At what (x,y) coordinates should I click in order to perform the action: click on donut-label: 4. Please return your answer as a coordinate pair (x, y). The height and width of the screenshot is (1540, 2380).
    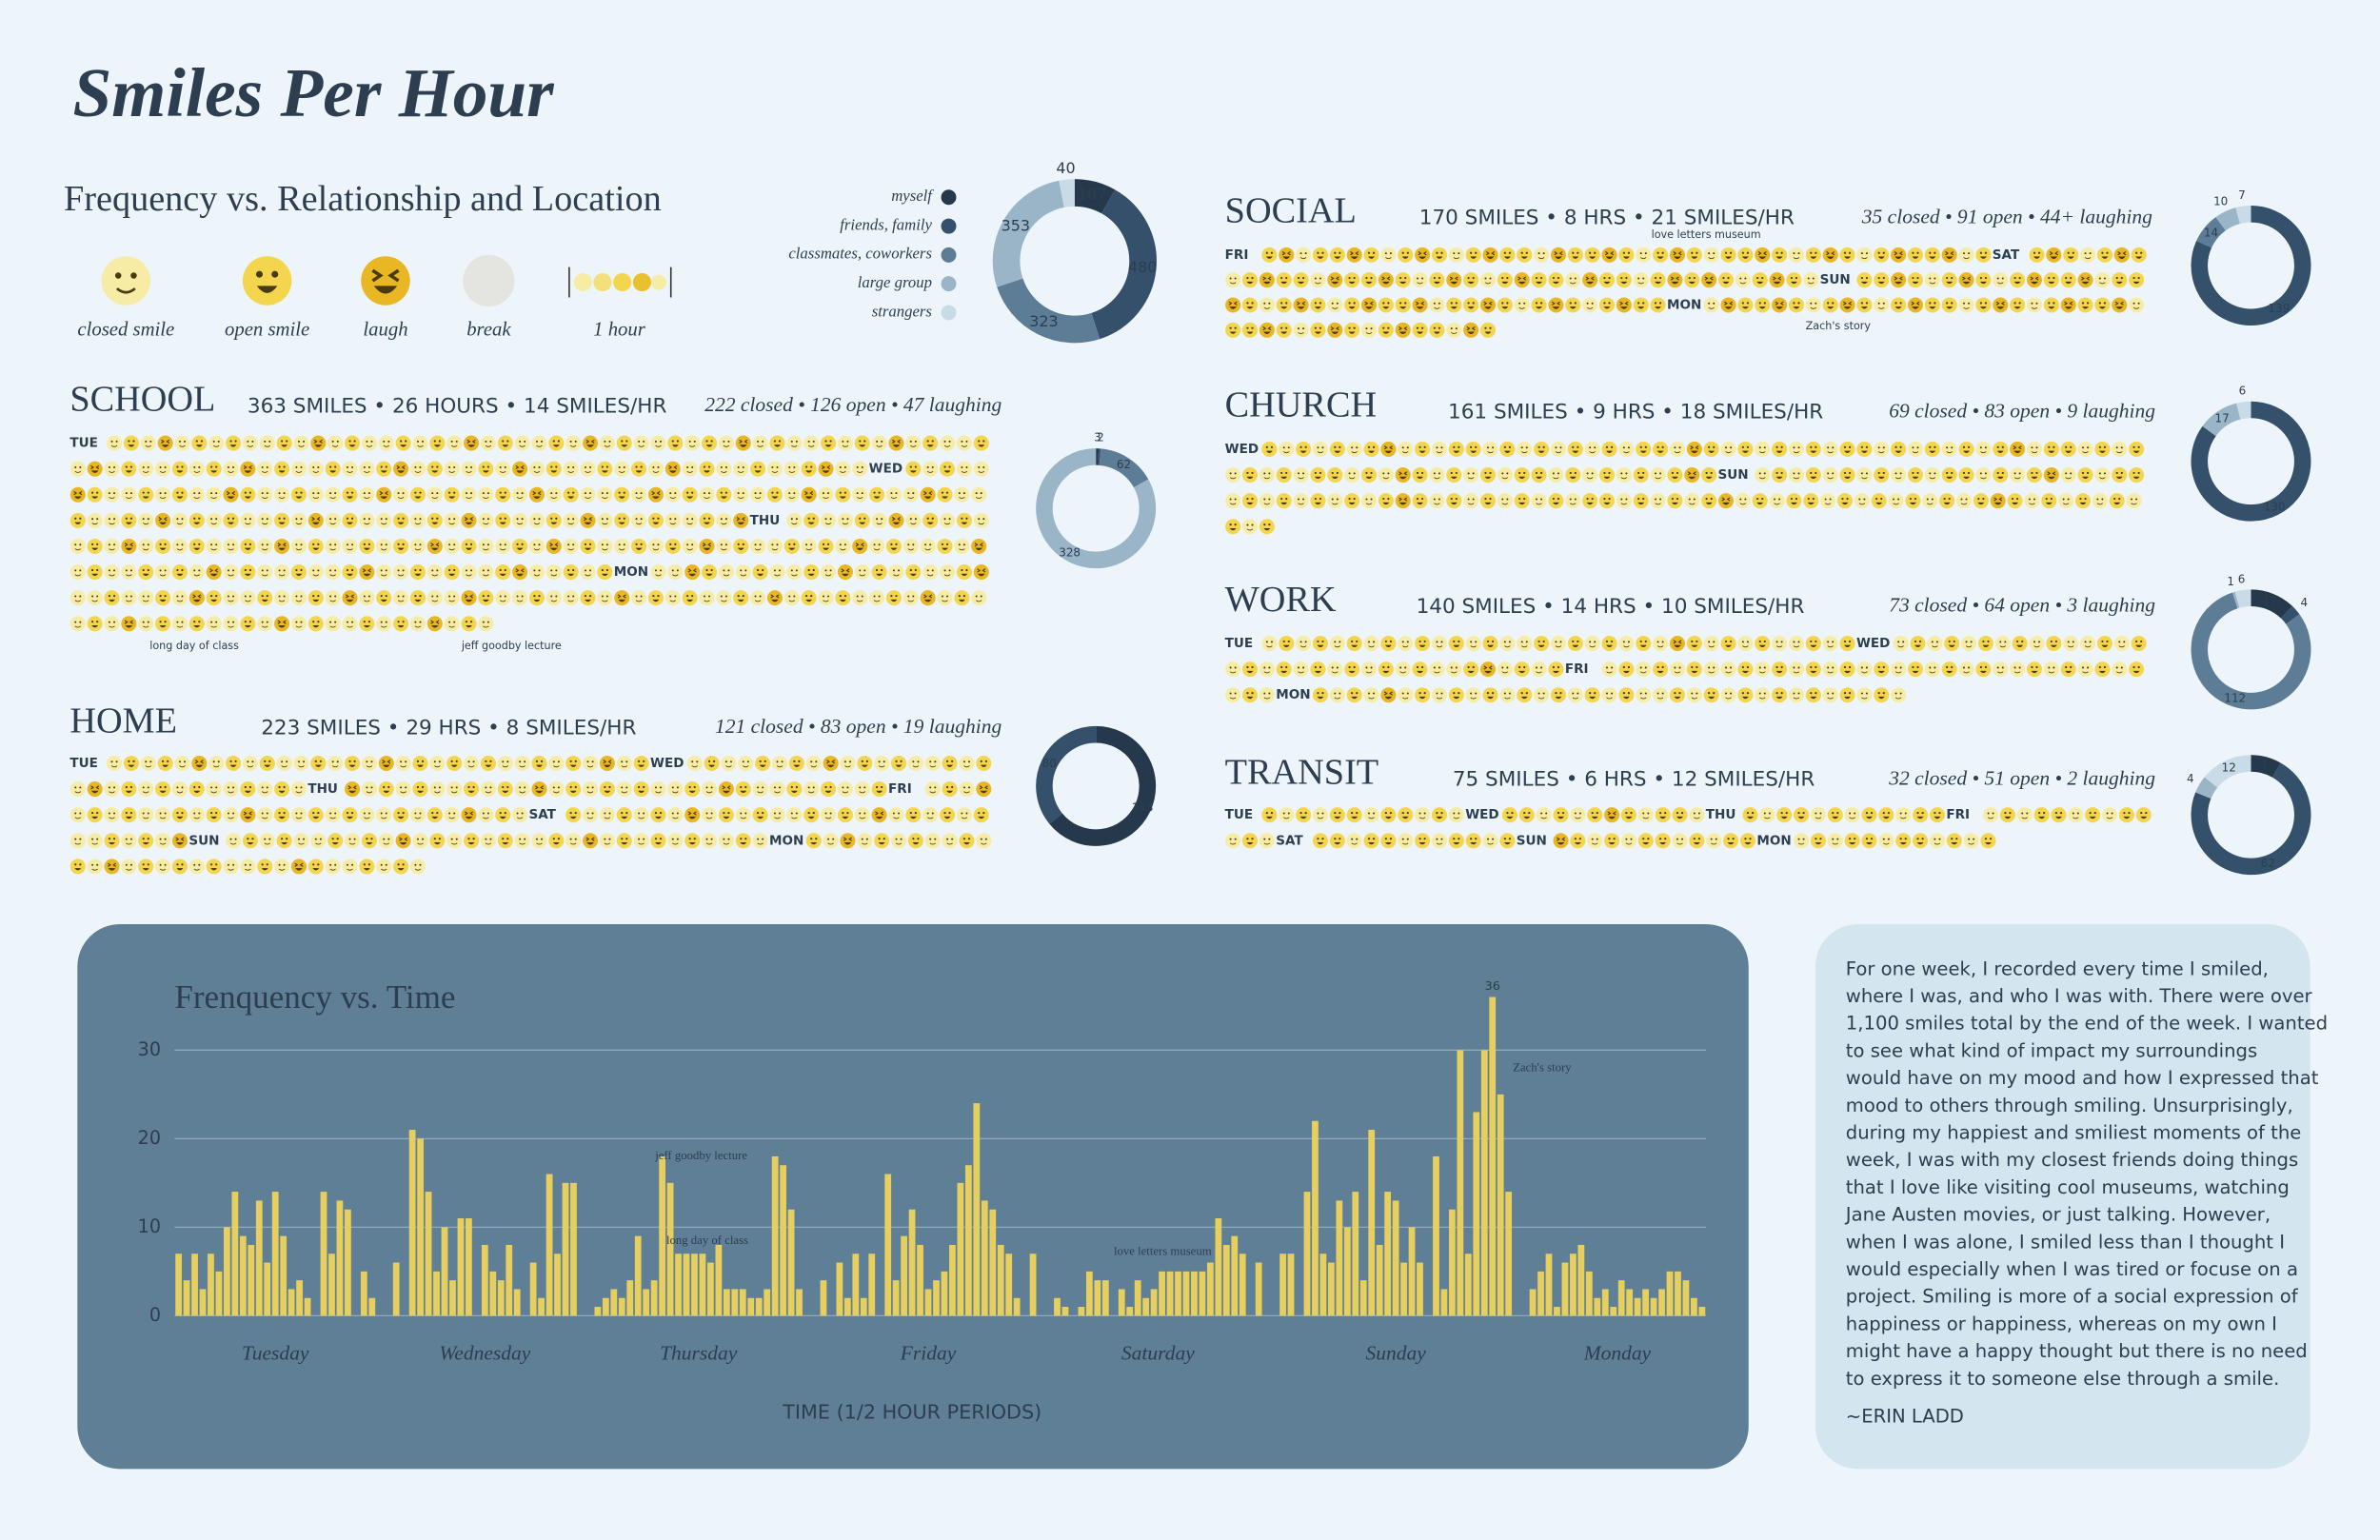
    Looking at the image, I should click on (2190, 778).